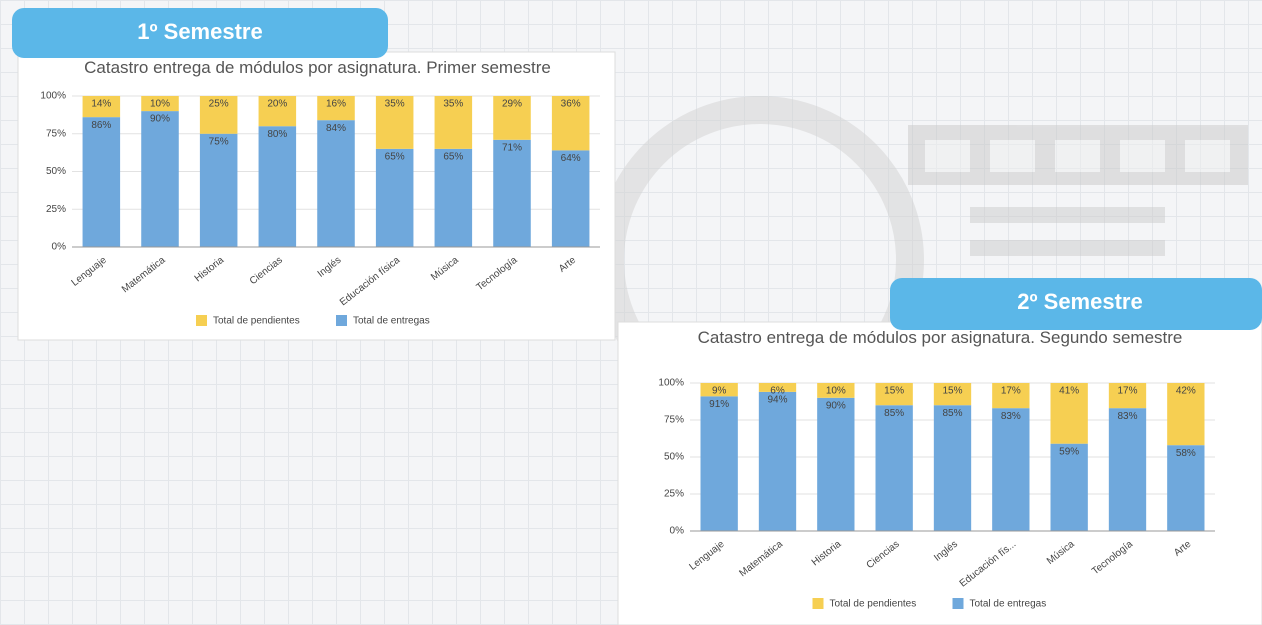 Image resolution: width=1262 pixels, height=625 pixels. What do you see at coordinates (1069, 391) in the screenshot?
I see `data-label: 41%` at bounding box center [1069, 391].